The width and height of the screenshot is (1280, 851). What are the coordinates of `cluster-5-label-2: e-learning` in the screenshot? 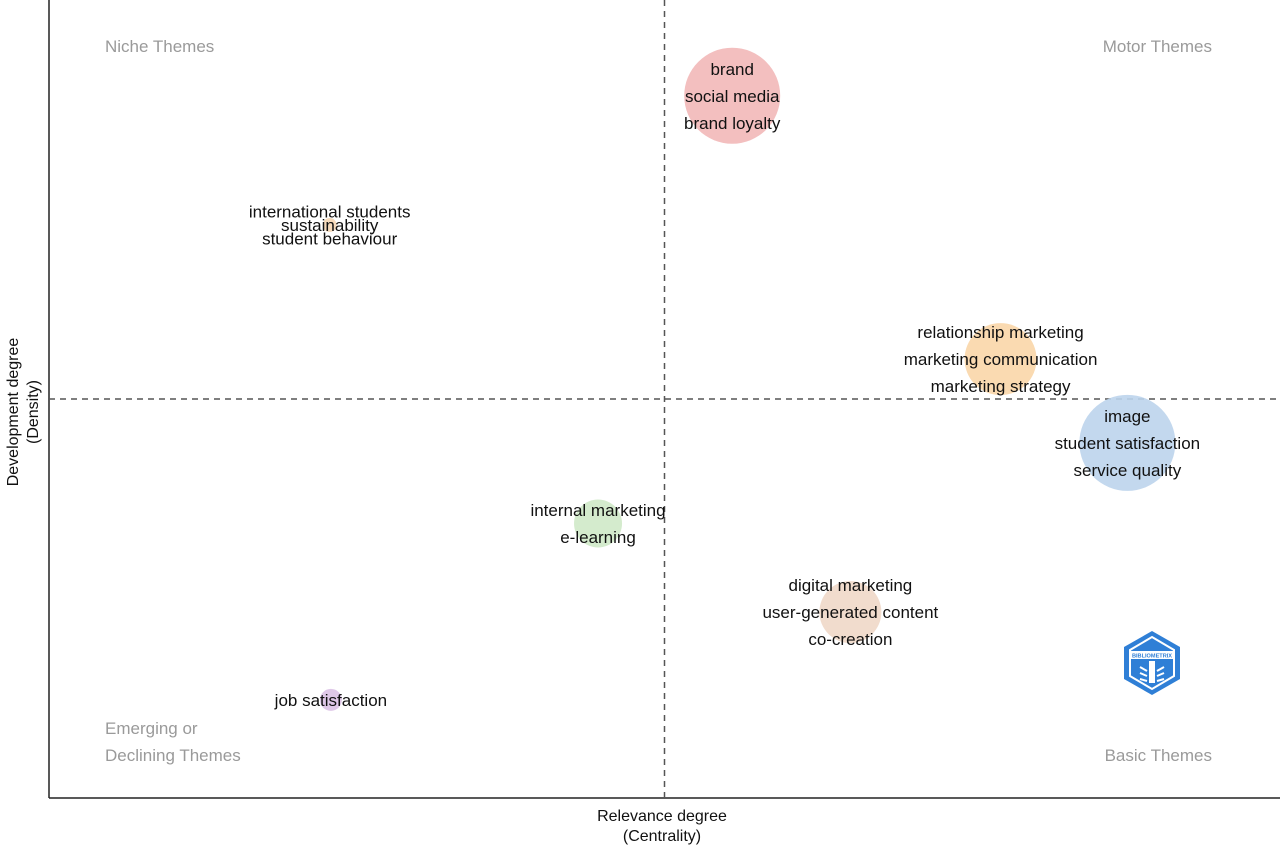 It's located at (598, 537).